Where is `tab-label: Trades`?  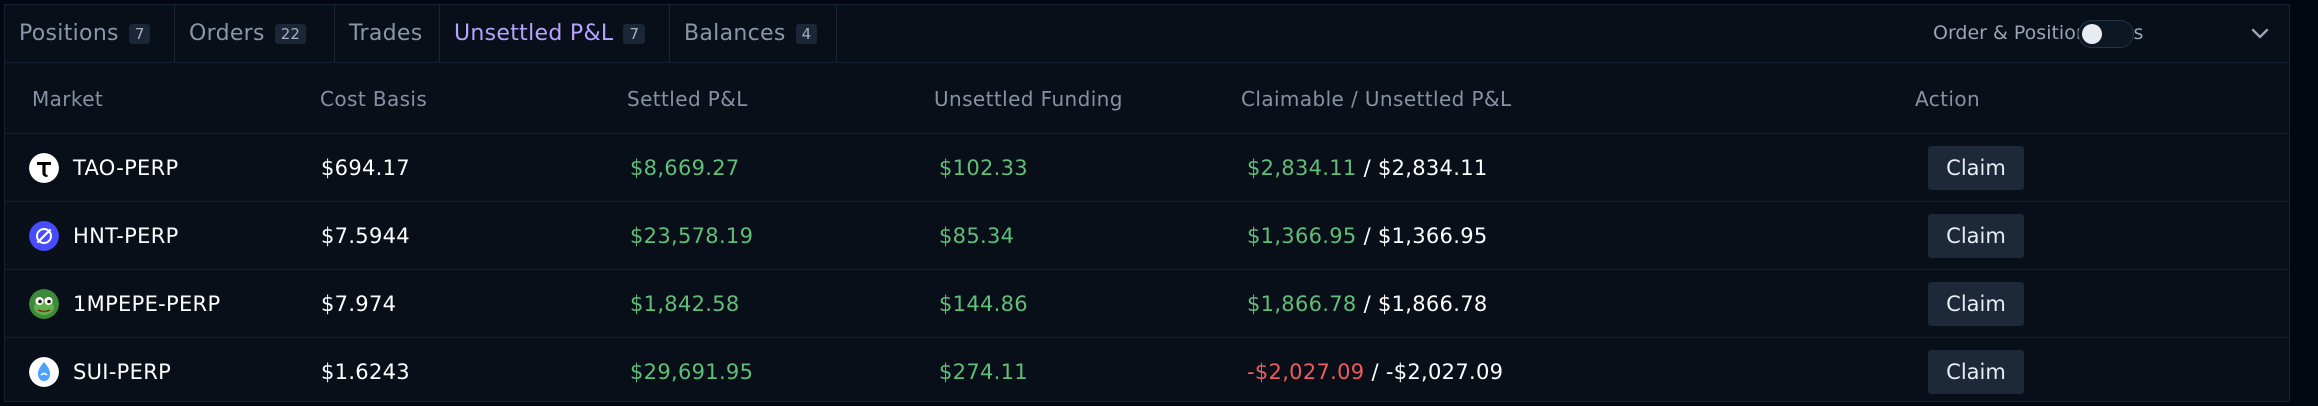
tab-label: Trades is located at coordinates (386, 33).